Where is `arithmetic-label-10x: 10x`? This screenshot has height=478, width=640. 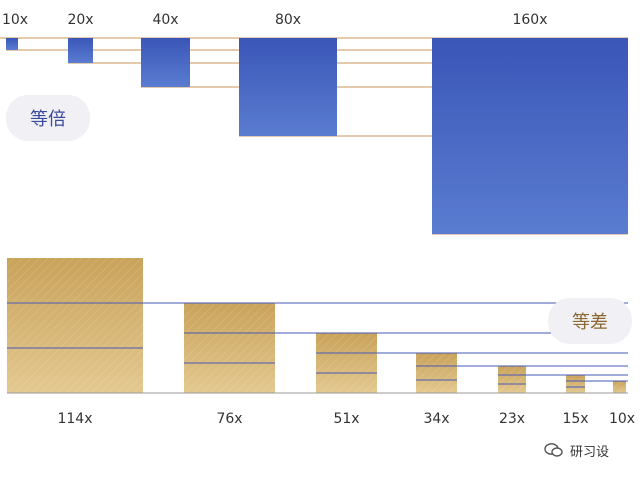 arithmetic-label-10x: 10x is located at coordinates (622, 419).